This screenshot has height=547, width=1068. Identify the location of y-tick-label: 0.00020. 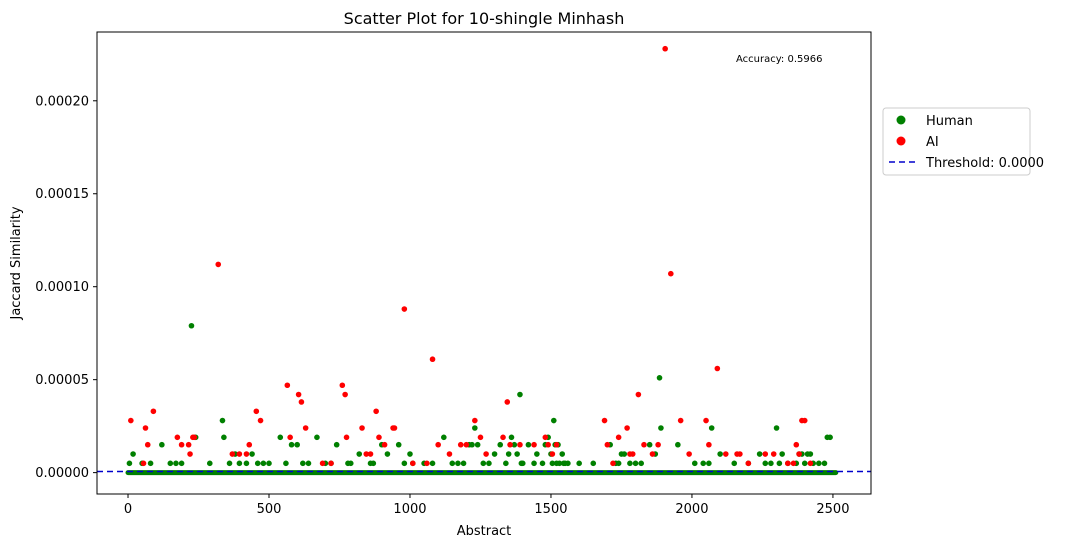
(62, 101).